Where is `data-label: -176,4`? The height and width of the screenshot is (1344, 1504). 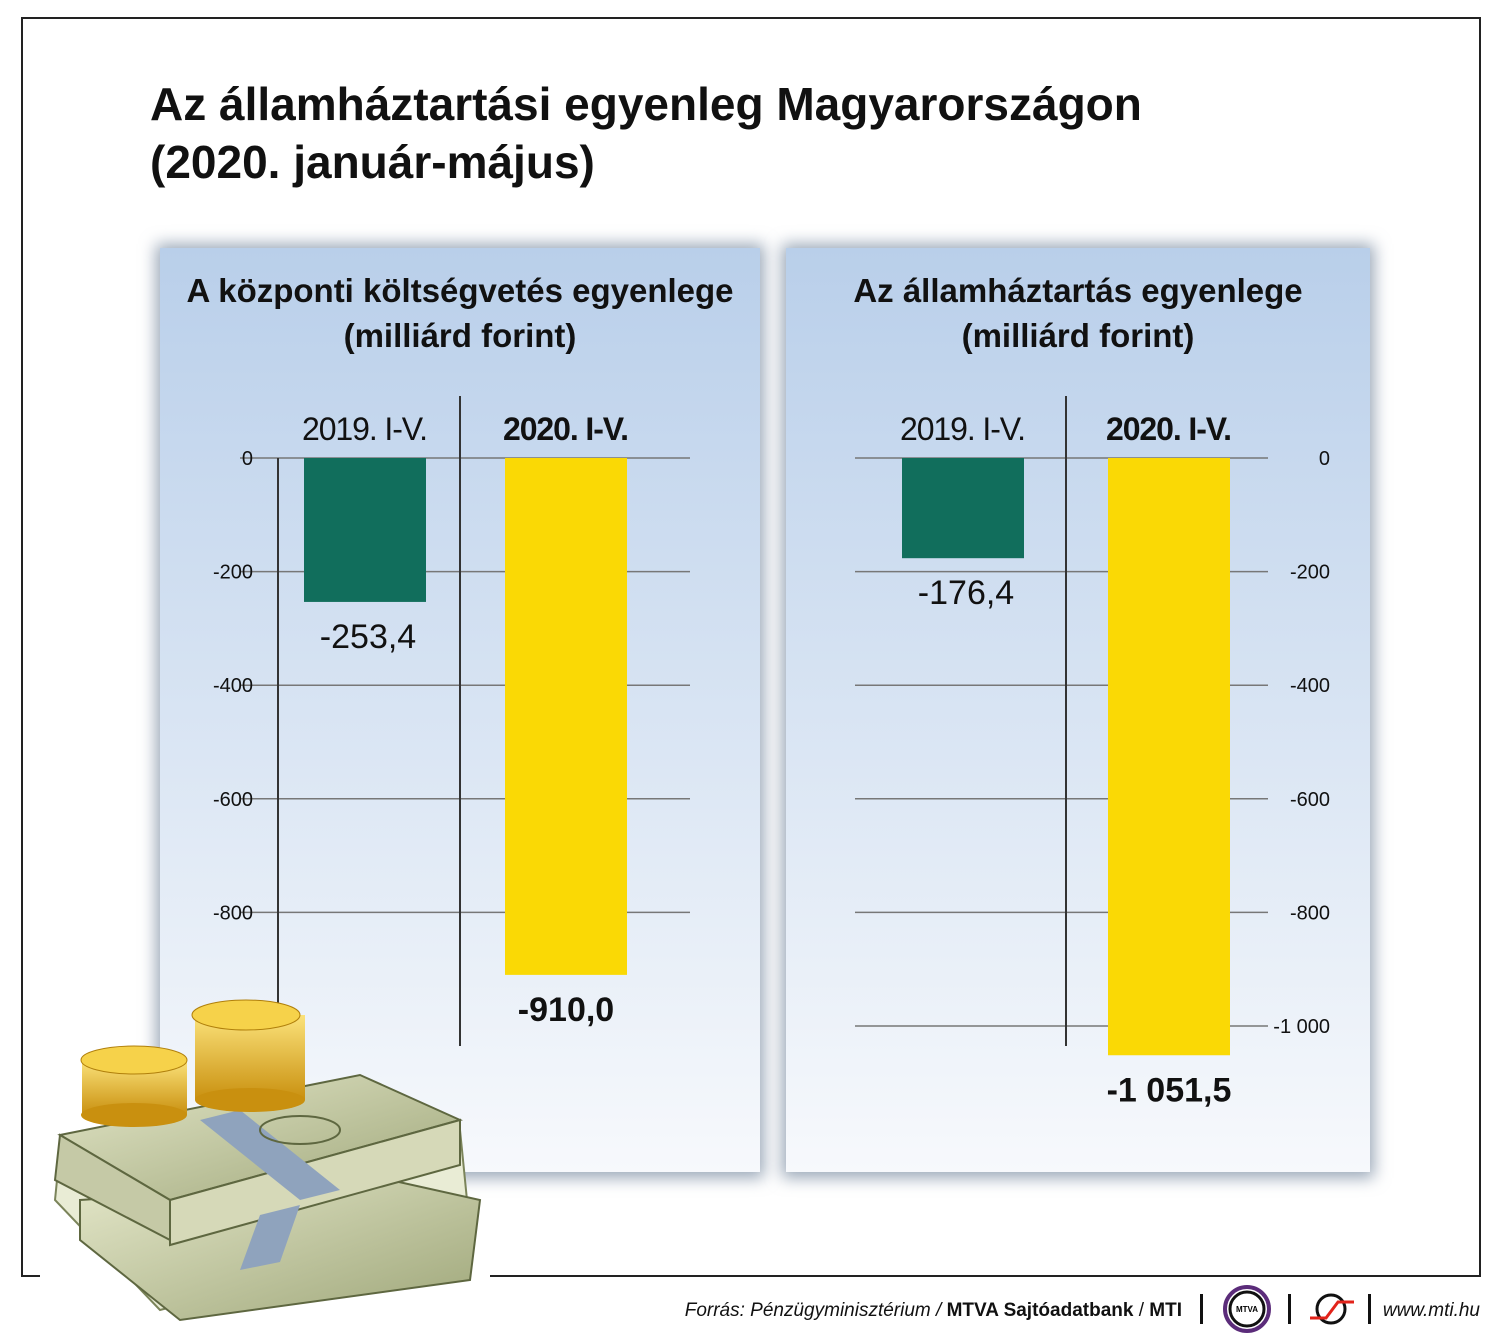
data-label: -176,4 is located at coordinates (966, 593).